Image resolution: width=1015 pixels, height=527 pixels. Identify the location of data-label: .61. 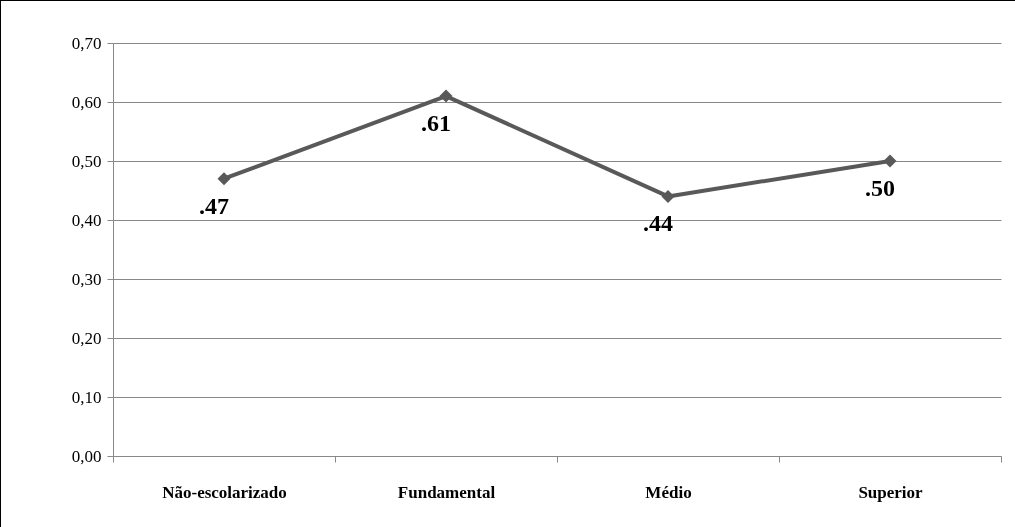
(436, 123).